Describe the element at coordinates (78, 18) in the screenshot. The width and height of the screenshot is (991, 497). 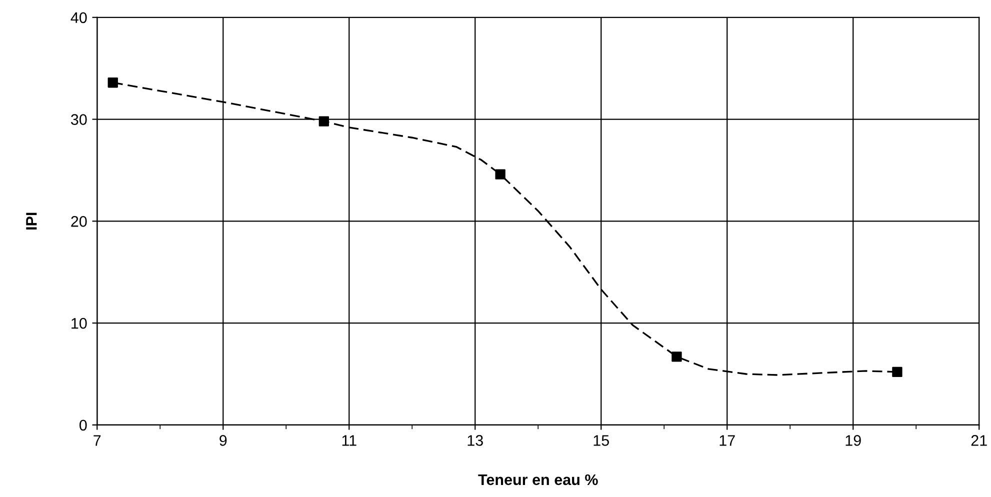
I see `y-tick-label: 40` at that location.